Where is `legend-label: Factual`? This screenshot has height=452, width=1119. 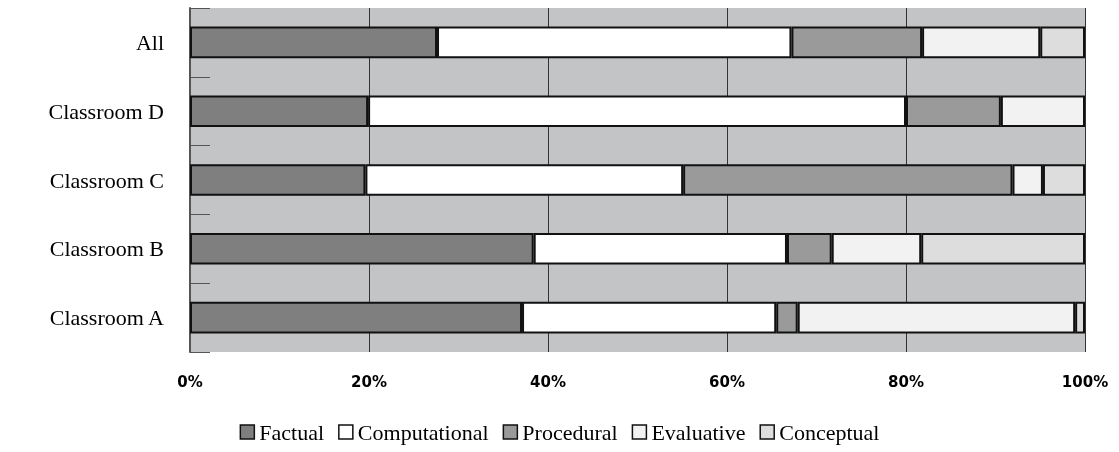 legend-label: Factual is located at coordinates (292, 432).